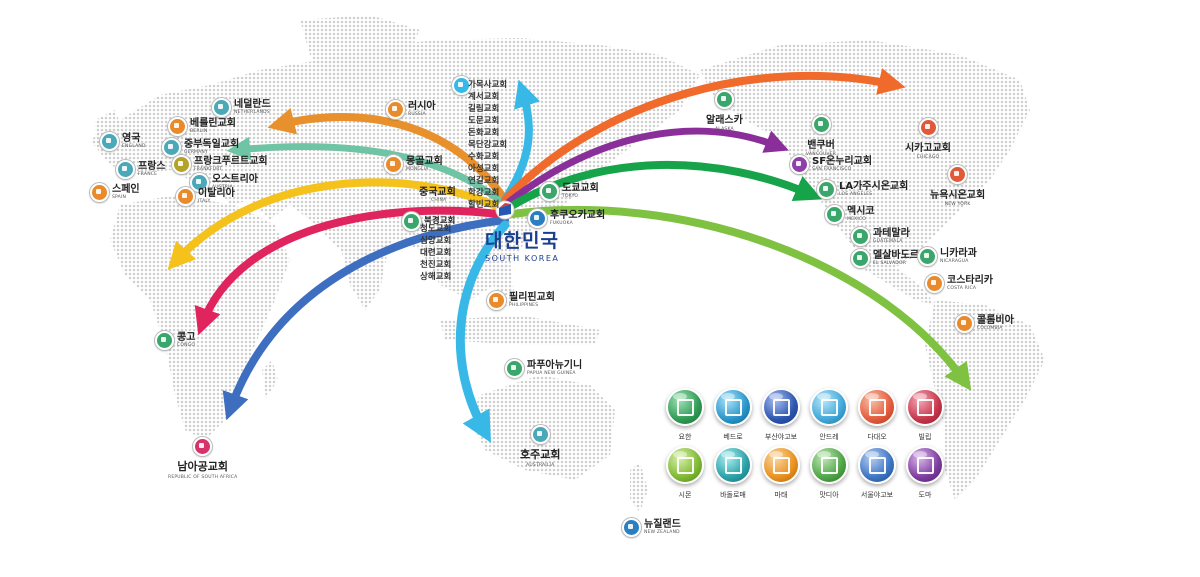  Describe the element at coordinates (115, 192) in the screenshot. I see `location-spain: 스페인 SPAIN` at that location.